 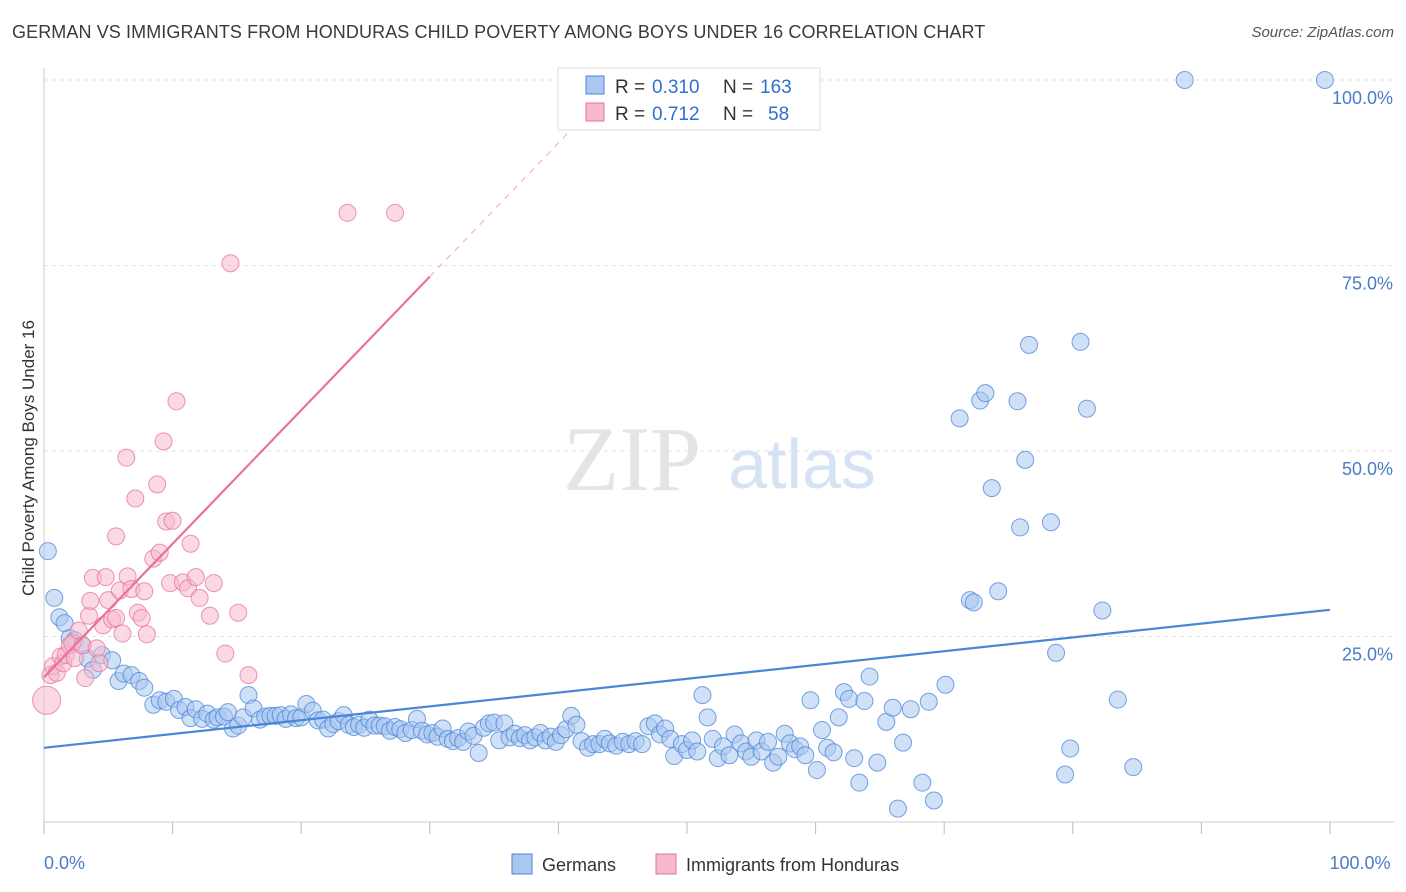 I want to click on watermark-zip: ZIP, so click(x=632, y=459).